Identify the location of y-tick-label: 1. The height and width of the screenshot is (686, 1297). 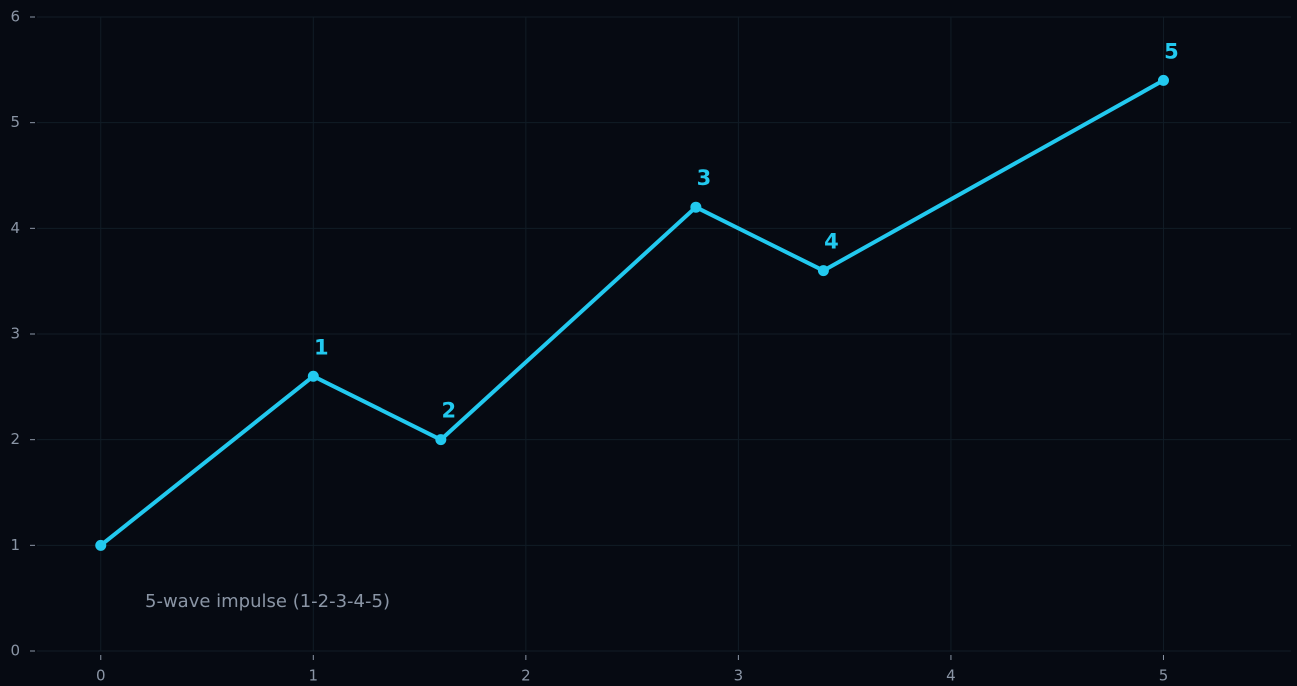
(15, 545).